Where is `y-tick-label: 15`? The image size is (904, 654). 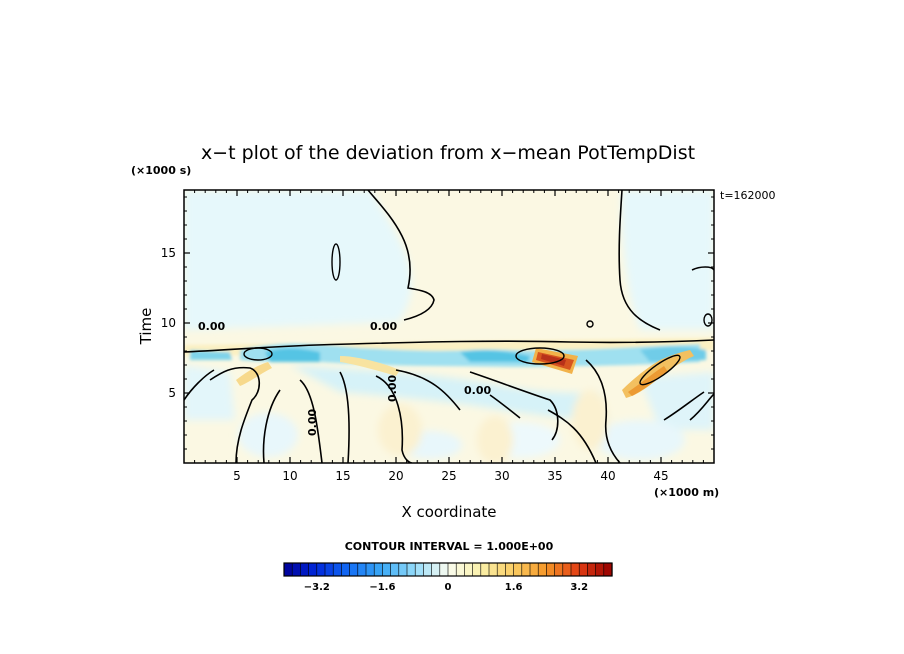
y-tick-label: 15 is located at coordinates (168, 253).